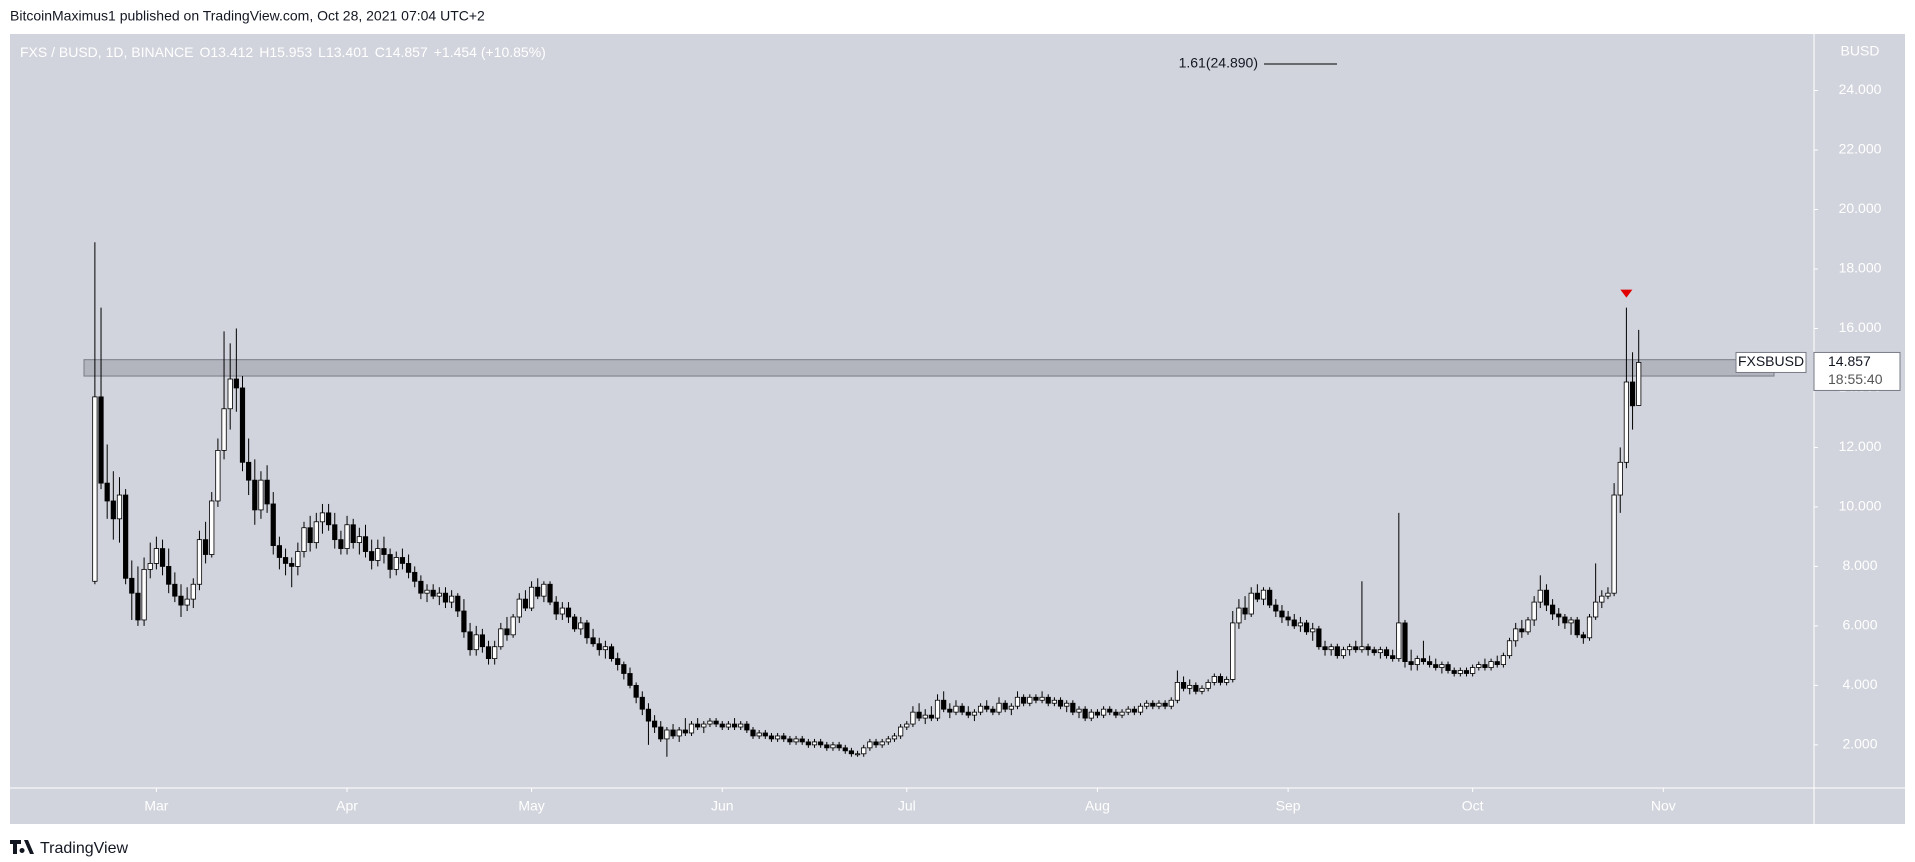  Describe the element at coordinates (1473, 806) in the screenshot. I see `x-tick-label: Oct` at that location.